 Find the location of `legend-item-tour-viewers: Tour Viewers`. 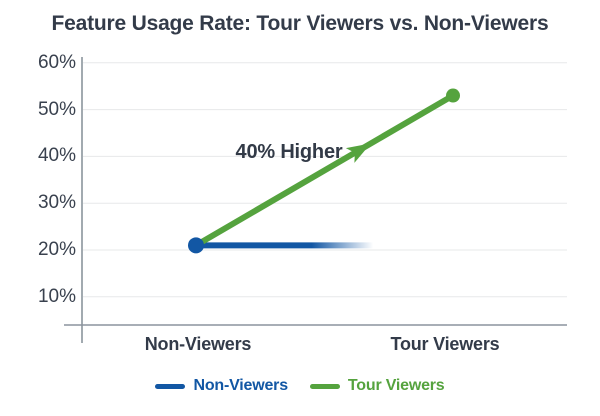

legend-item-tour-viewers: Tour Viewers is located at coordinates (377, 386).